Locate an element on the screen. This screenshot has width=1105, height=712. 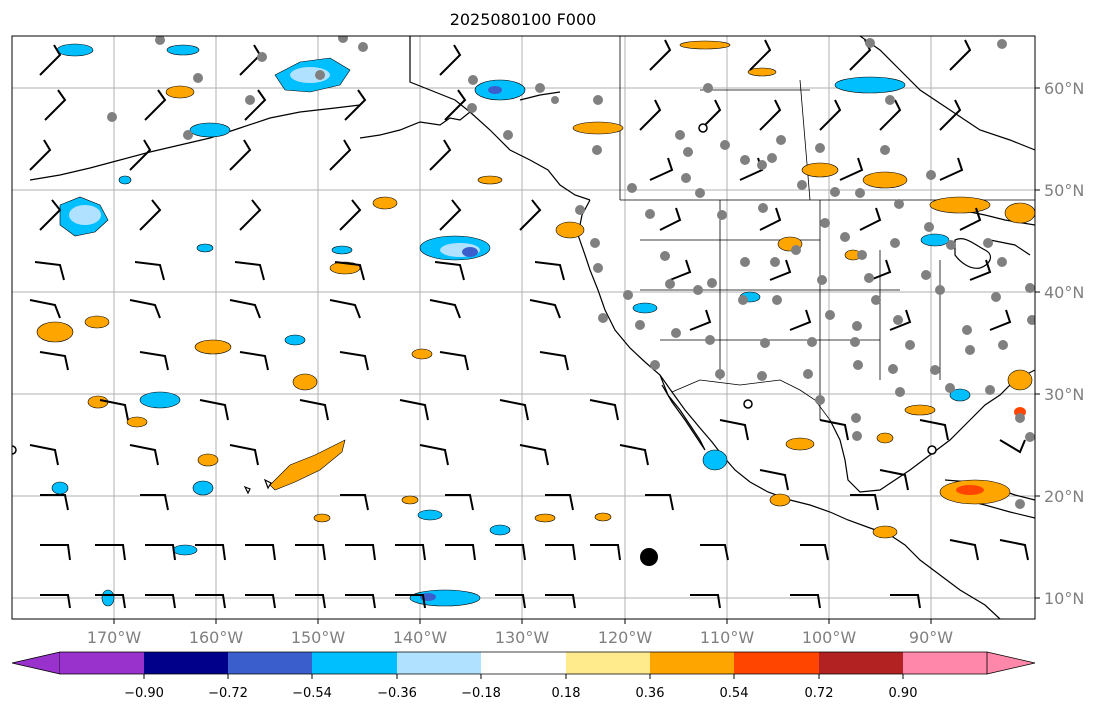
lat-label: 40°N is located at coordinates (1064, 292).